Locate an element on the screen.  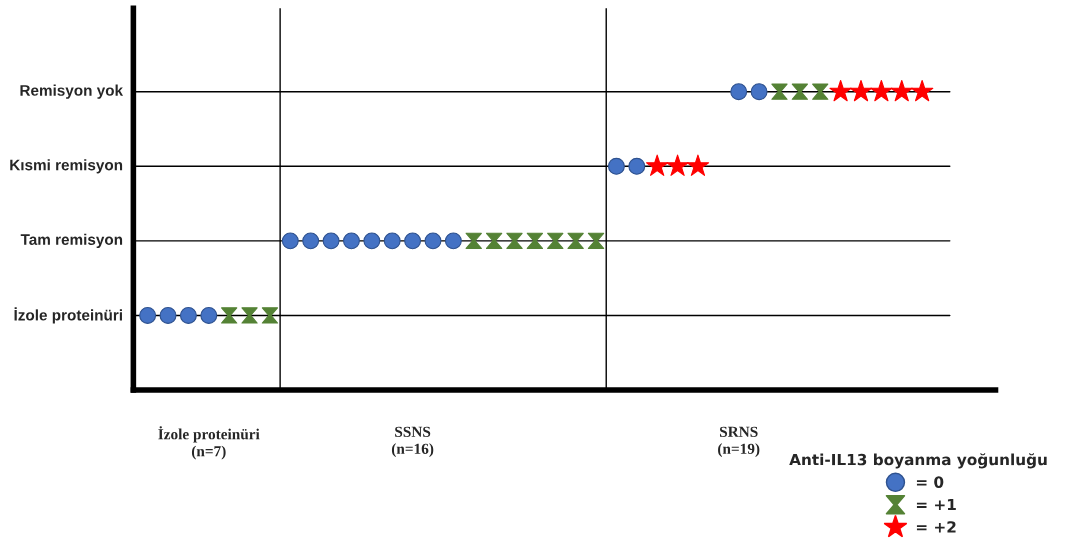
legend-title: Anti-IL13 boyanma yoğunluğu is located at coordinates (918, 461).